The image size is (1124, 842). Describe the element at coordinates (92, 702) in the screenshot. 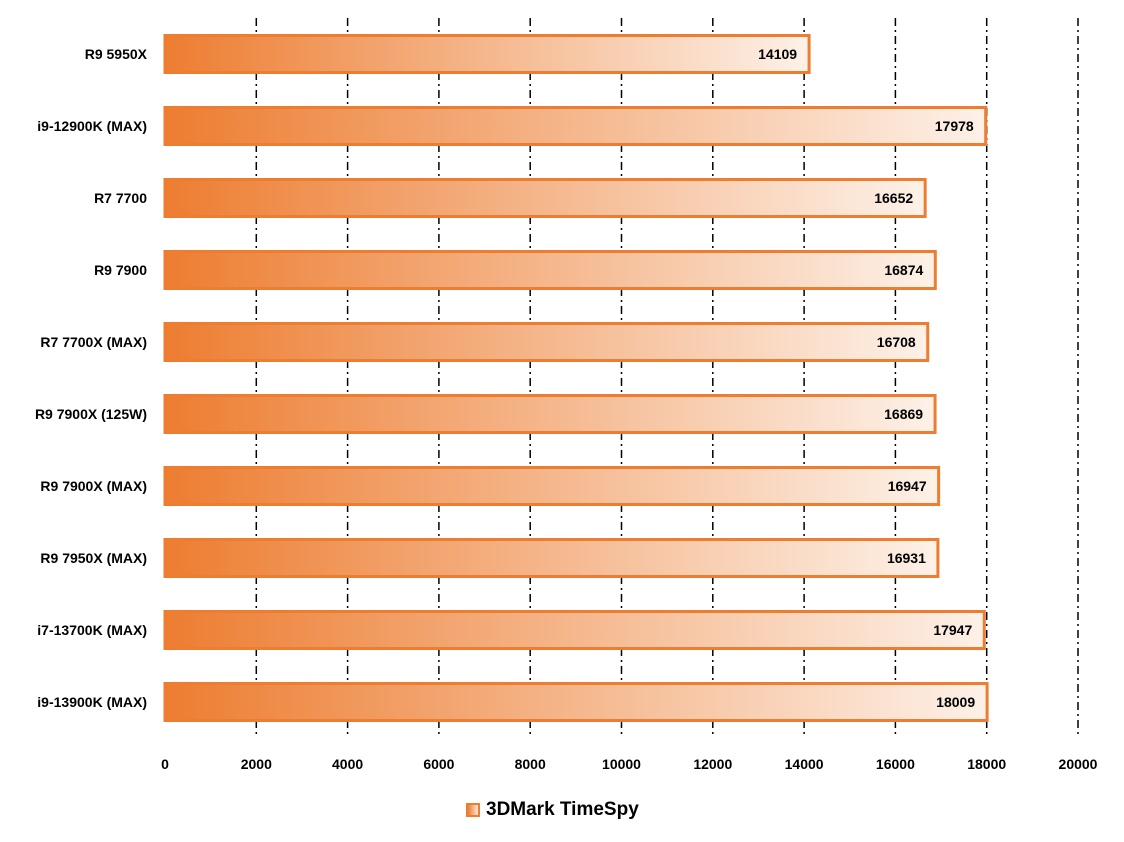

I see `category-label: i9-13900K (MAX)` at that location.